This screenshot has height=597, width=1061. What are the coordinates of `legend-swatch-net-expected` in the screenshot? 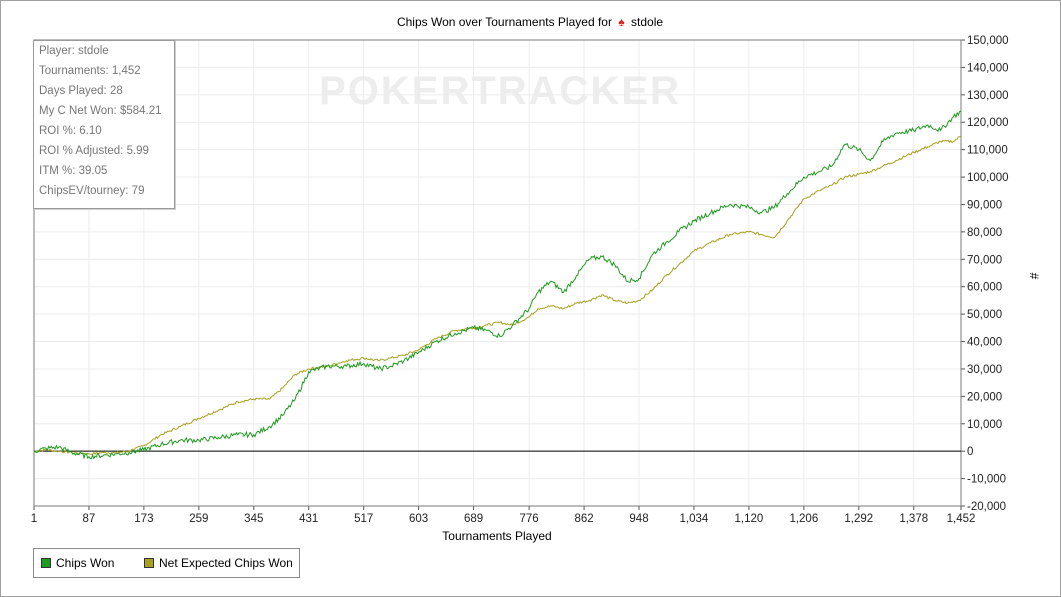 It's located at (149, 563).